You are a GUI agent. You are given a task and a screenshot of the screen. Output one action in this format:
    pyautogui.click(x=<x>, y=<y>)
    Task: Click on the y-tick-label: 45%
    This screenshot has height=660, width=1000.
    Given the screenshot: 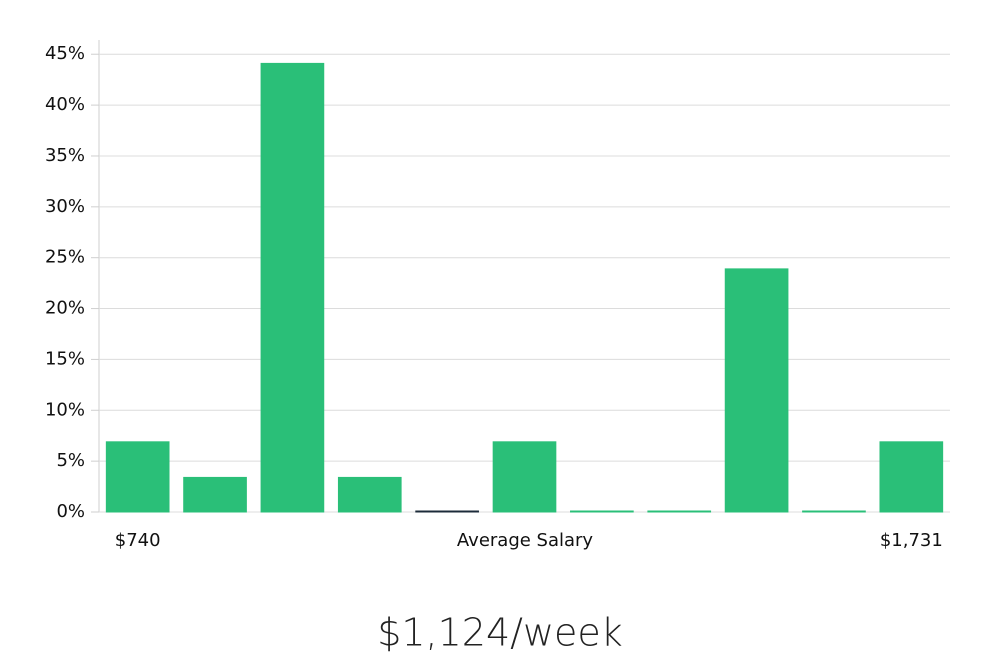 What is the action you would take?
    pyautogui.click(x=65, y=53)
    